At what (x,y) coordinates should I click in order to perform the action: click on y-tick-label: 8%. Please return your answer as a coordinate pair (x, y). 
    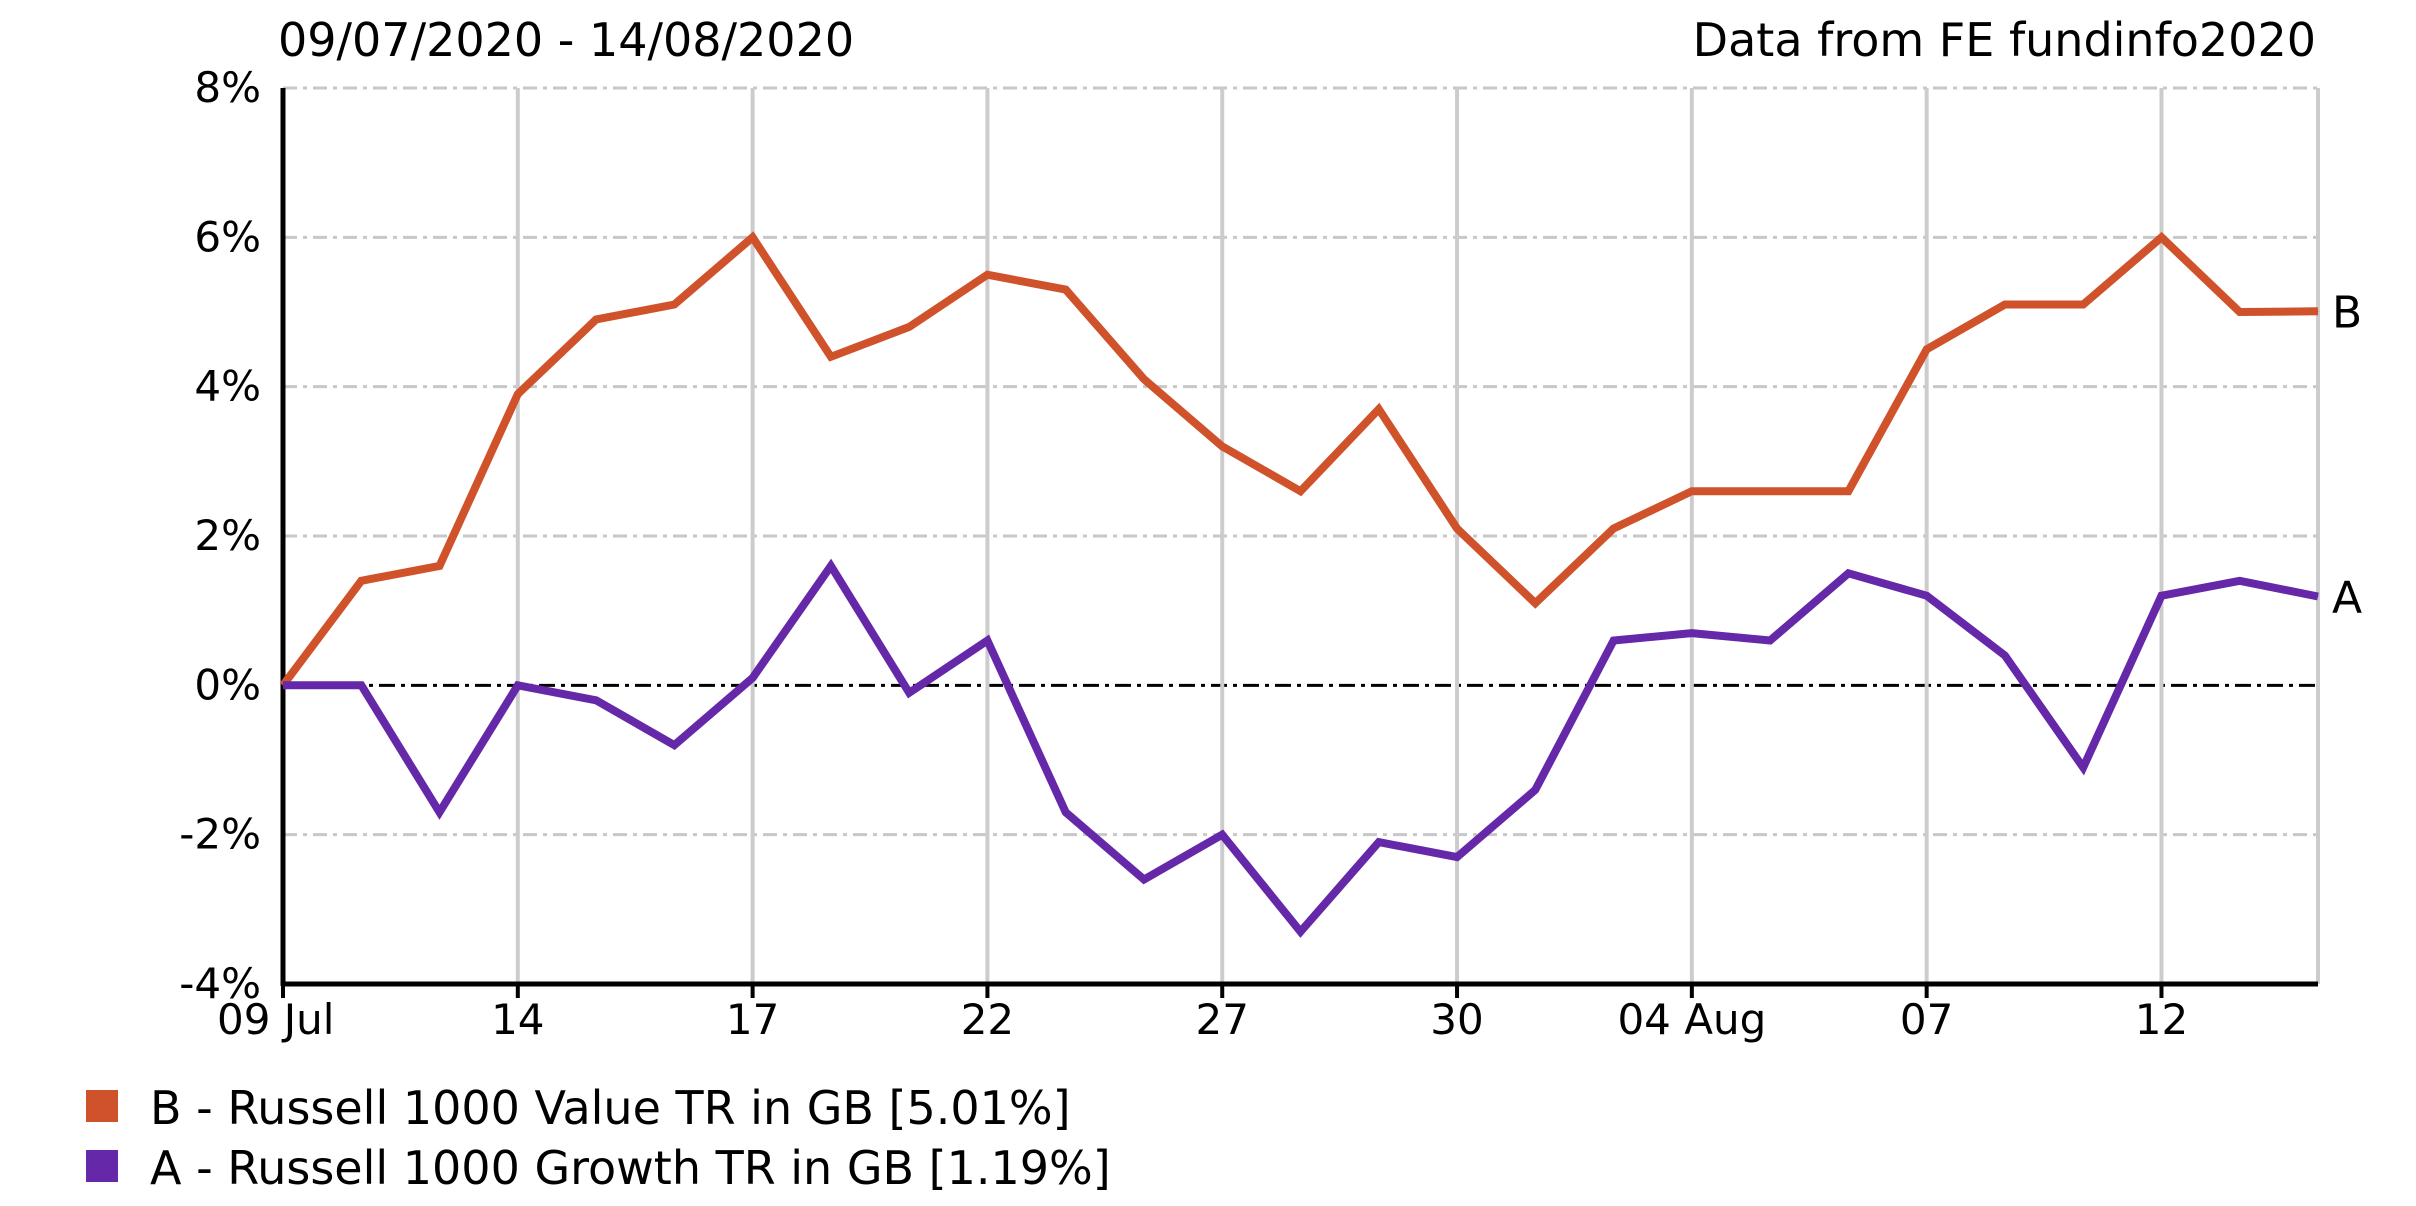
    Looking at the image, I should click on (227, 87).